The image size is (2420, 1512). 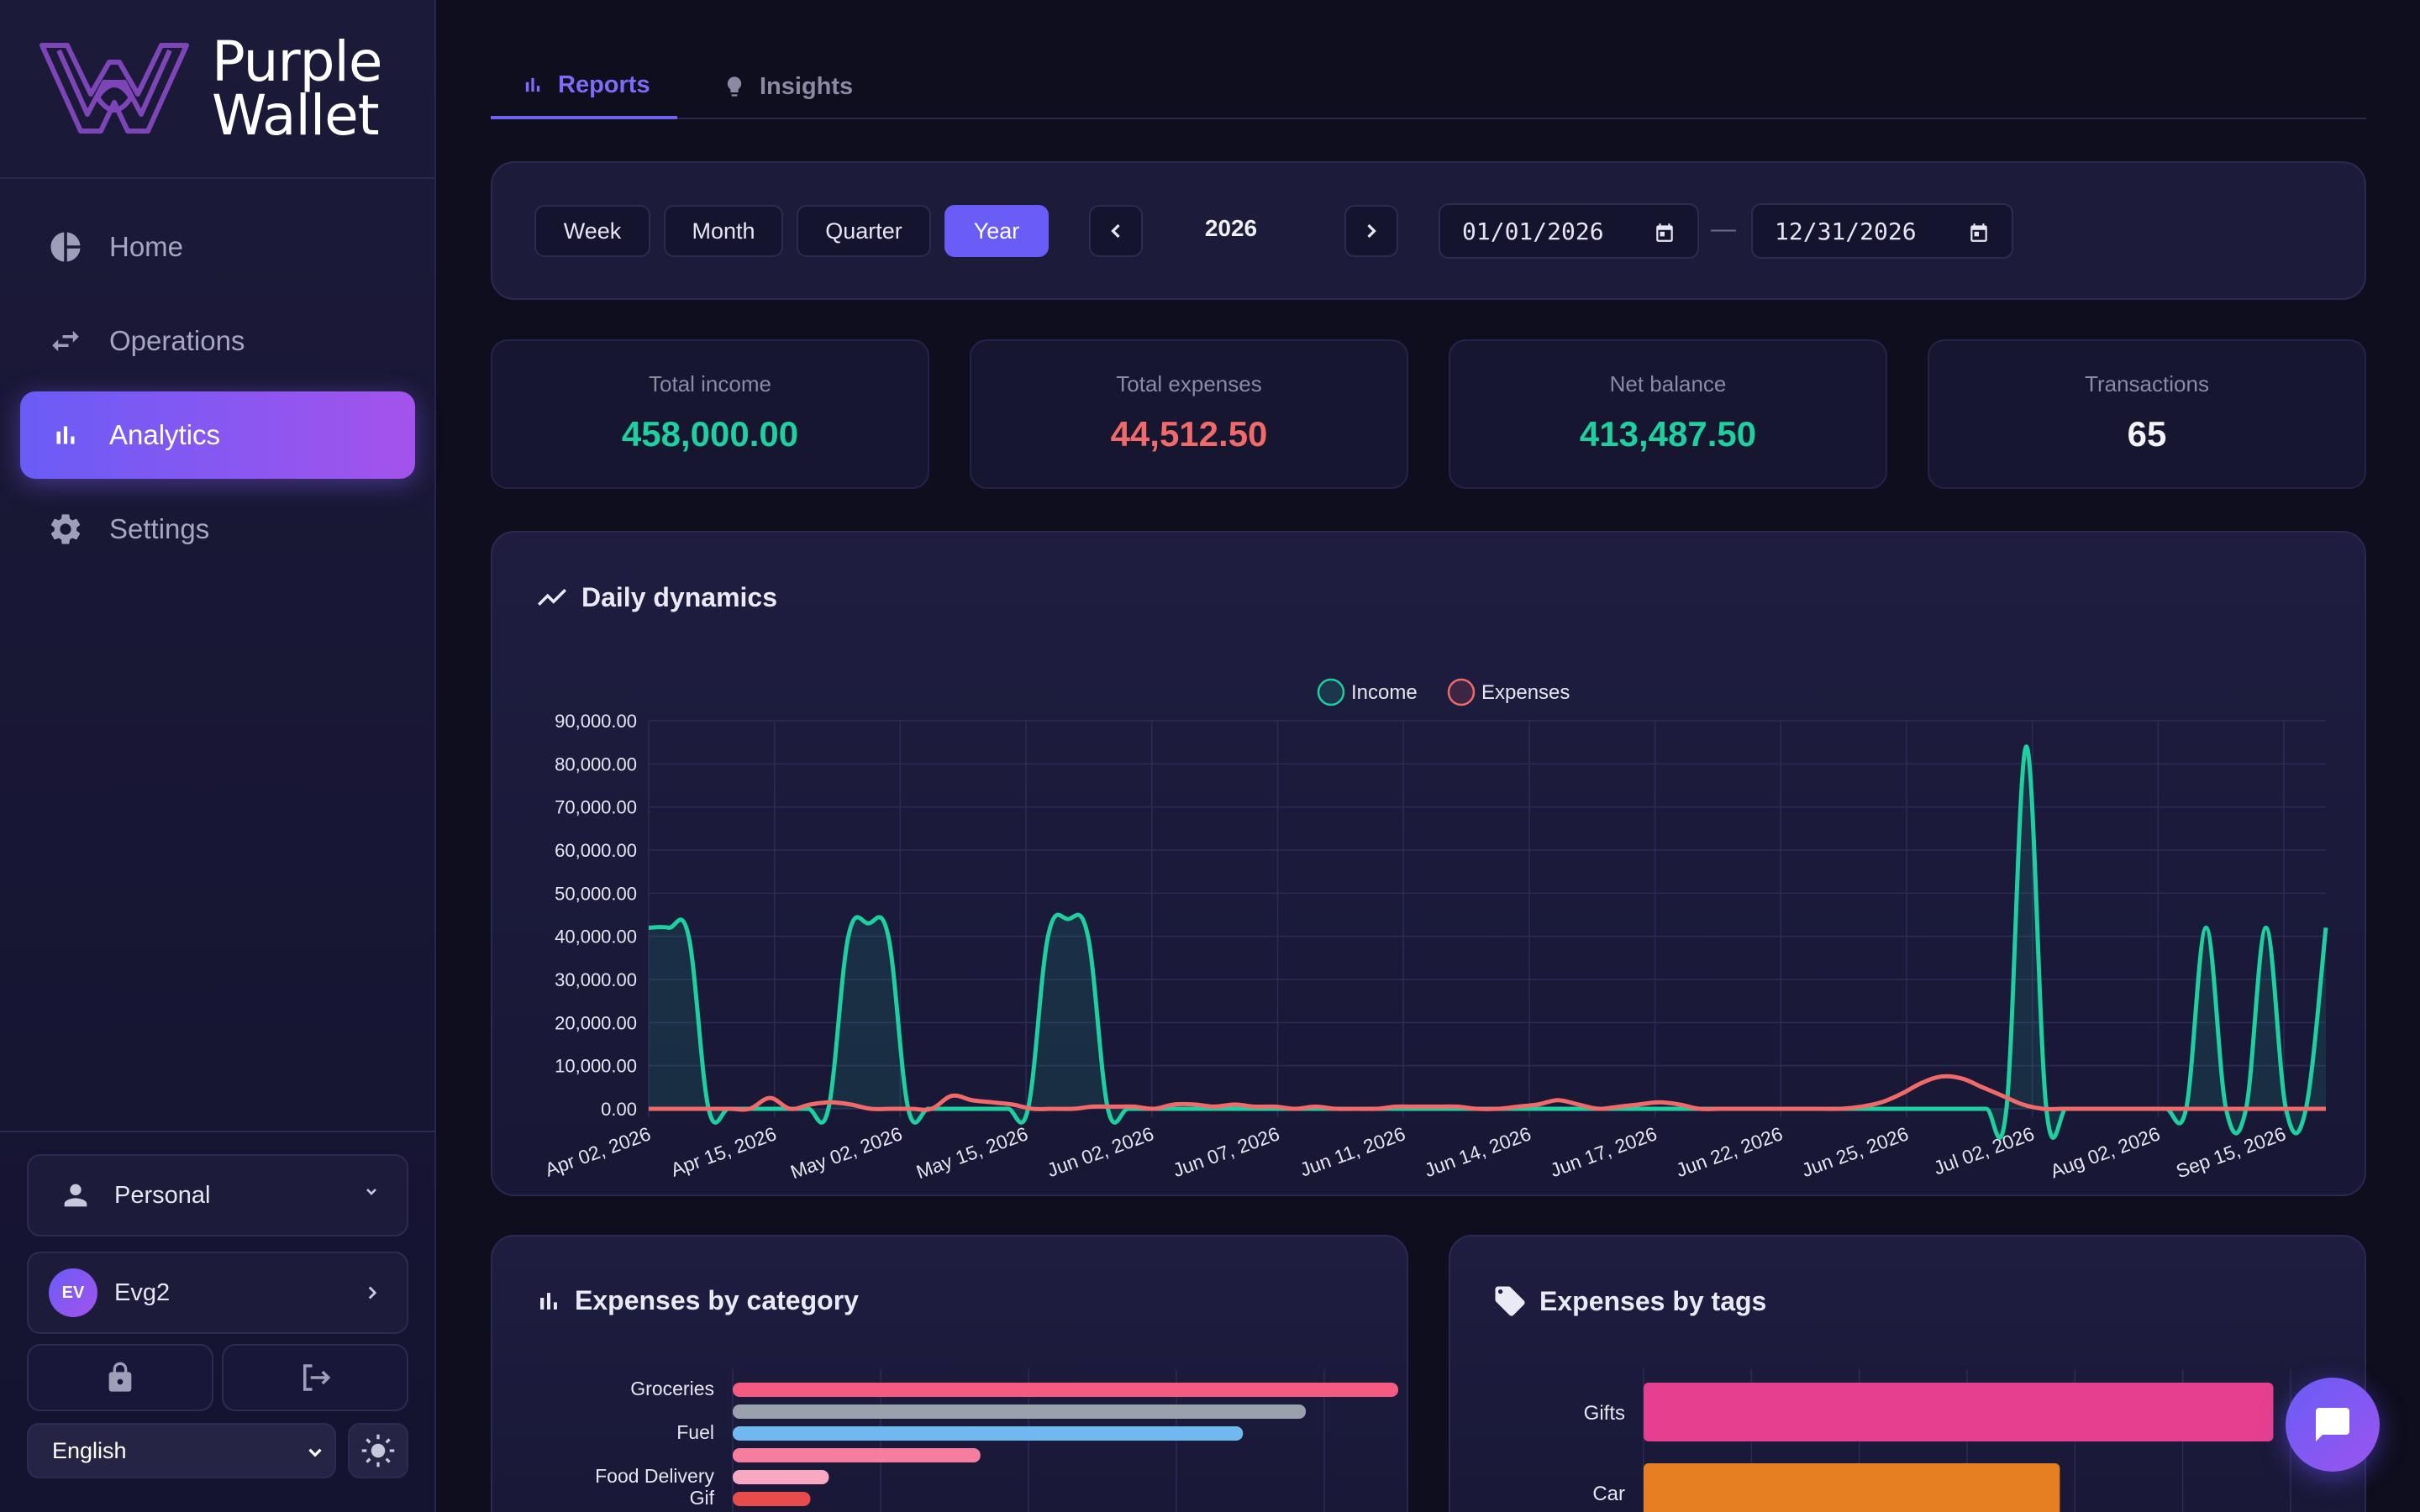 What do you see at coordinates (90, 1450) in the screenshot?
I see `language-value: English` at bounding box center [90, 1450].